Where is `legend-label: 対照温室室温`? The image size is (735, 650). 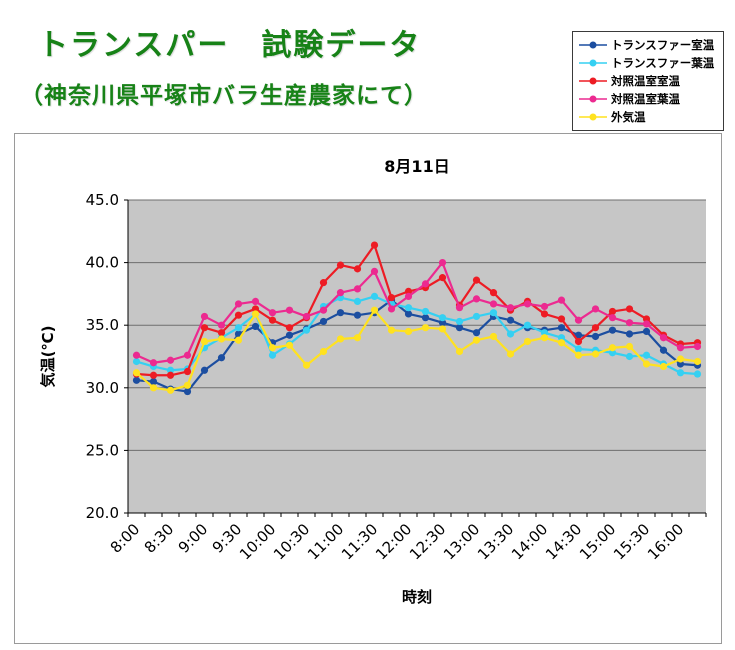
legend-label: 対照温室室温 is located at coordinates (645, 81).